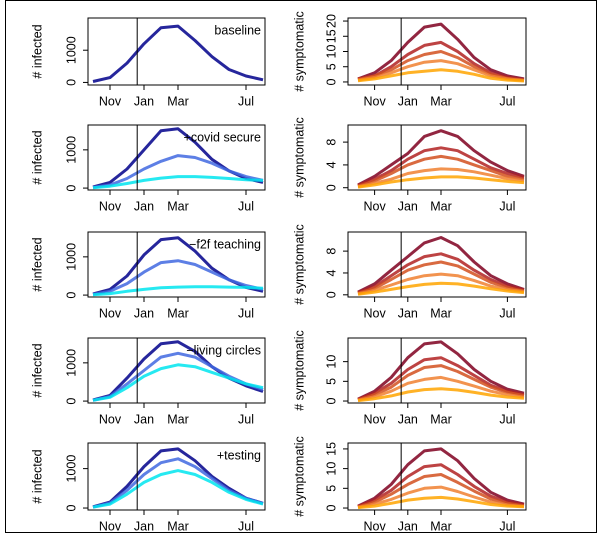  I want to click on panel: 0 5 10 Nov Jan Mar Jul # symptomatic, so click(409, 378).